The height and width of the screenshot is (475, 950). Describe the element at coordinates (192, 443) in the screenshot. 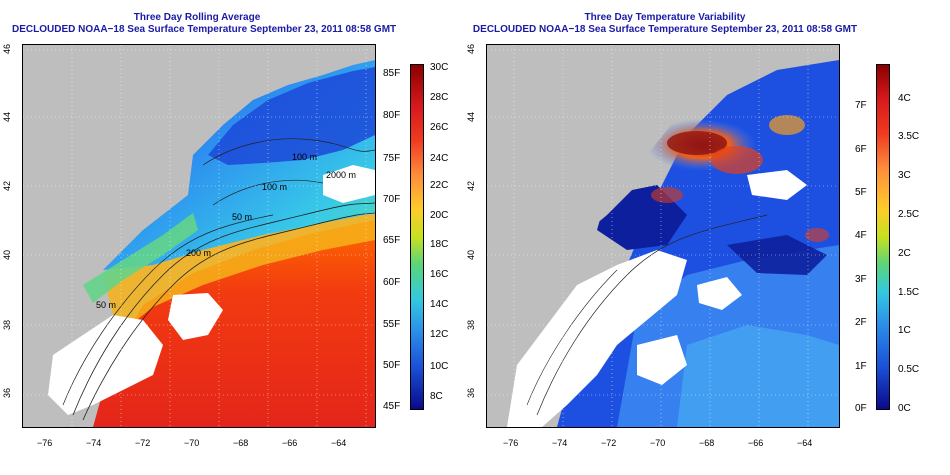

I see `left-xtick-70: −70` at that location.